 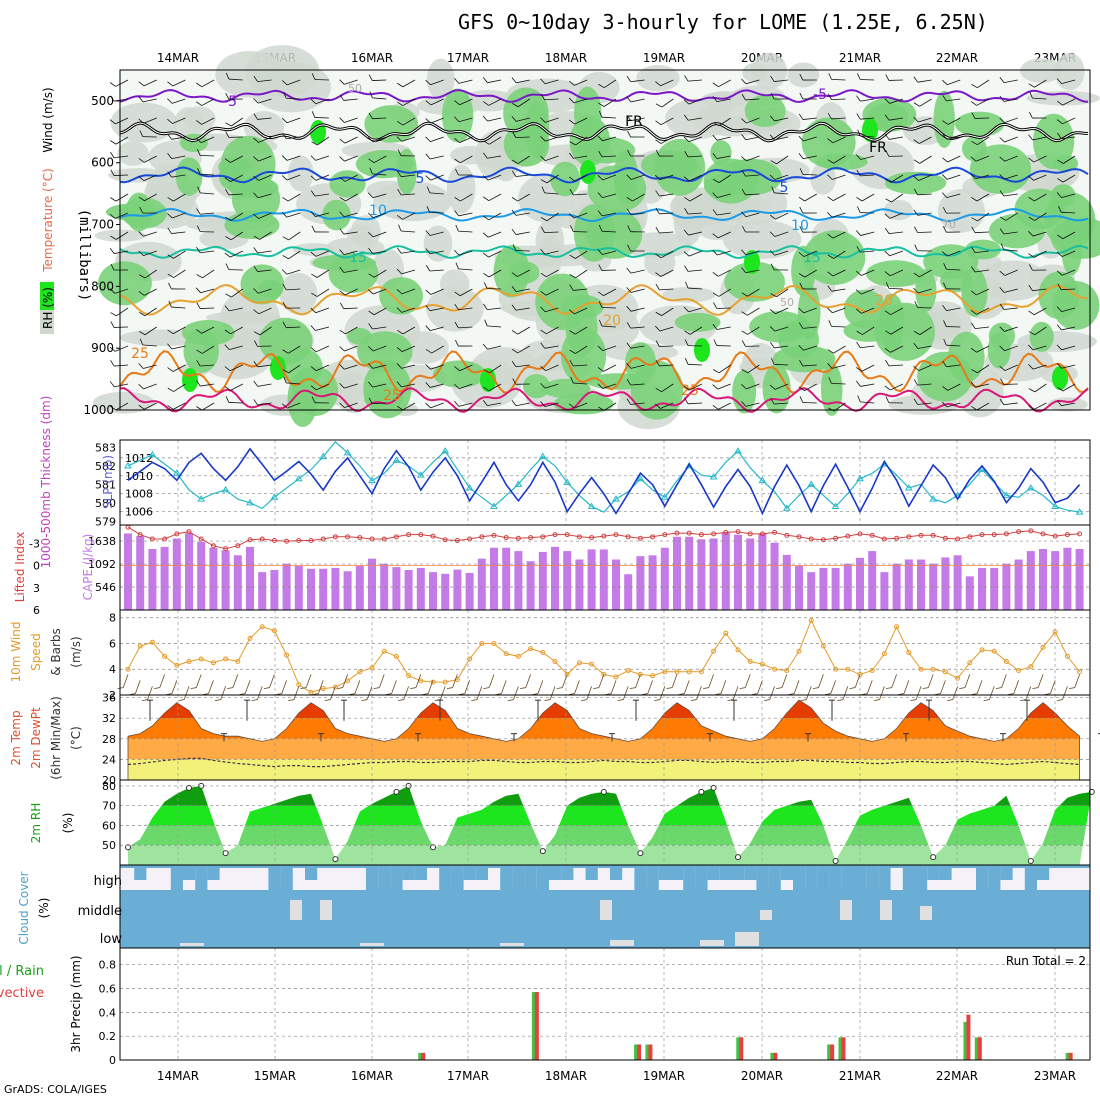 What do you see at coordinates (55, 1089) in the screenshot?
I see `credit-label: GrADS: COLA/IGES` at bounding box center [55, 1089].